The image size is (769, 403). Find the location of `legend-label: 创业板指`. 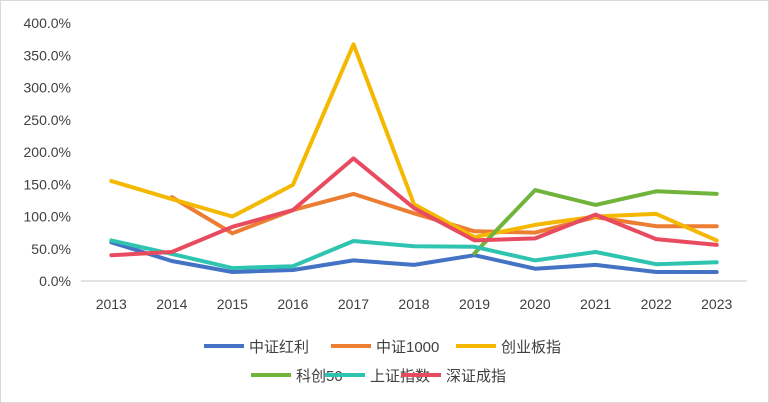

legend-label: 创业板指 is located at coordinates (531, 347).